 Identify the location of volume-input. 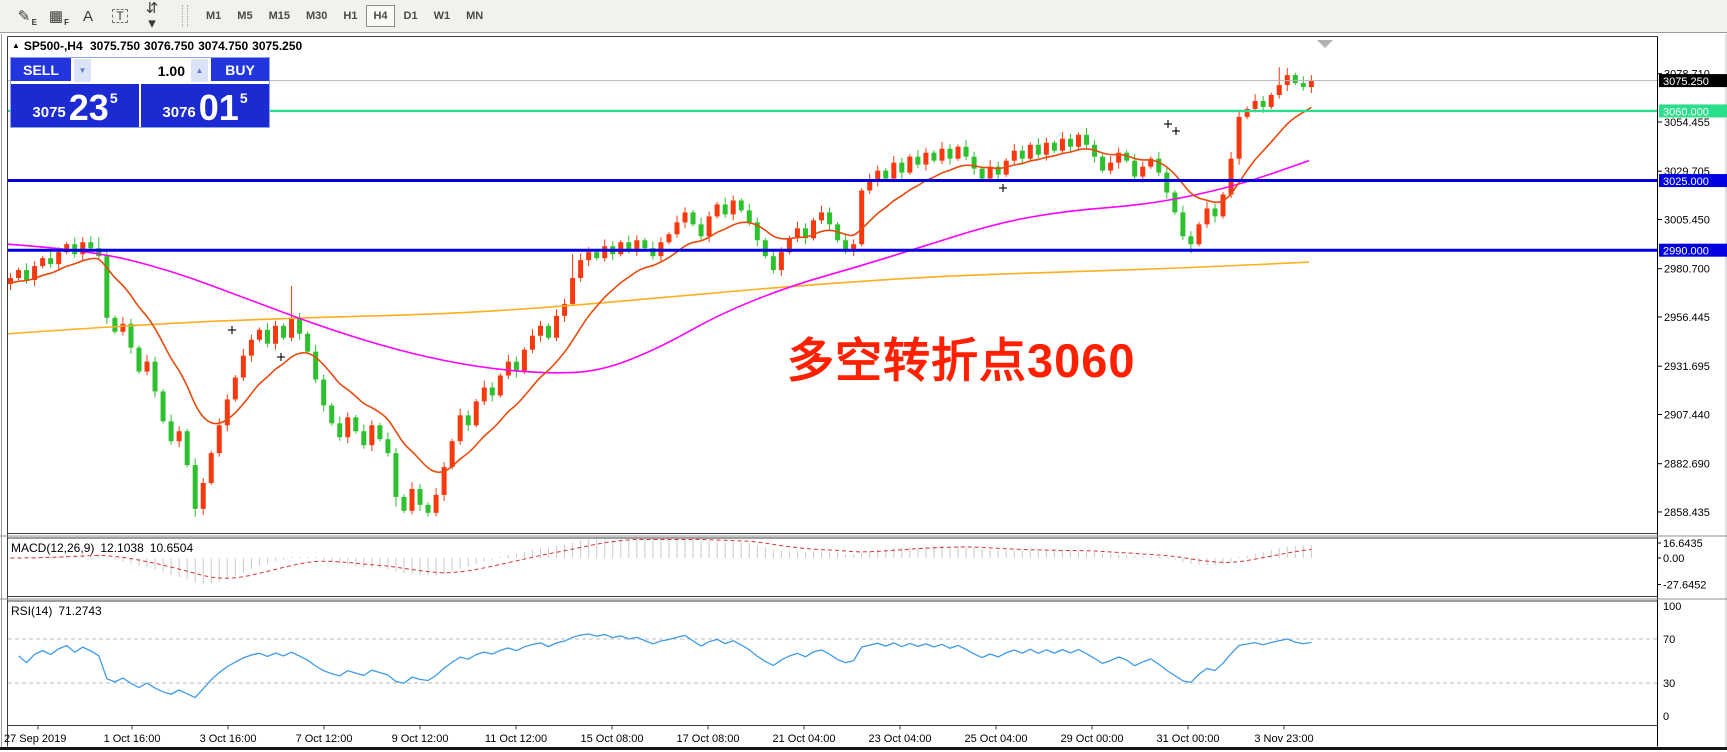
(141, 70).